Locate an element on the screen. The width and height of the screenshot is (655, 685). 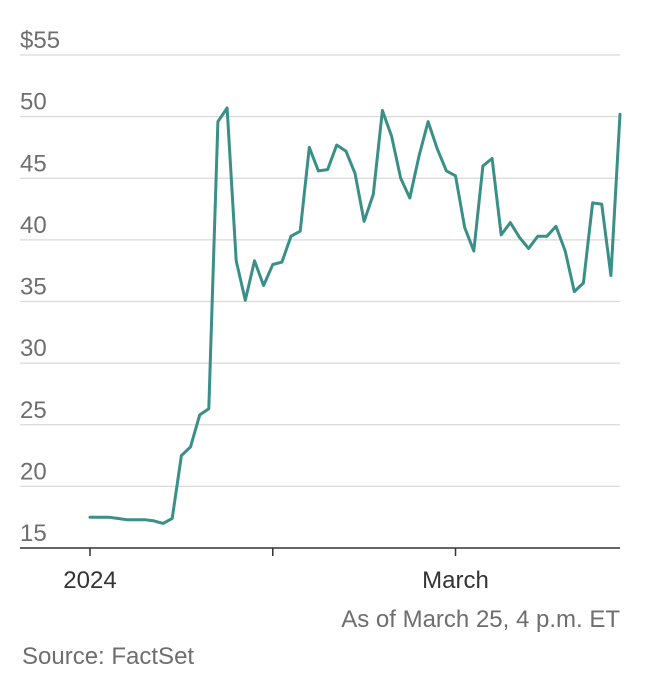
y-tick-label-30: 30 is located at coordinates (33, 348).